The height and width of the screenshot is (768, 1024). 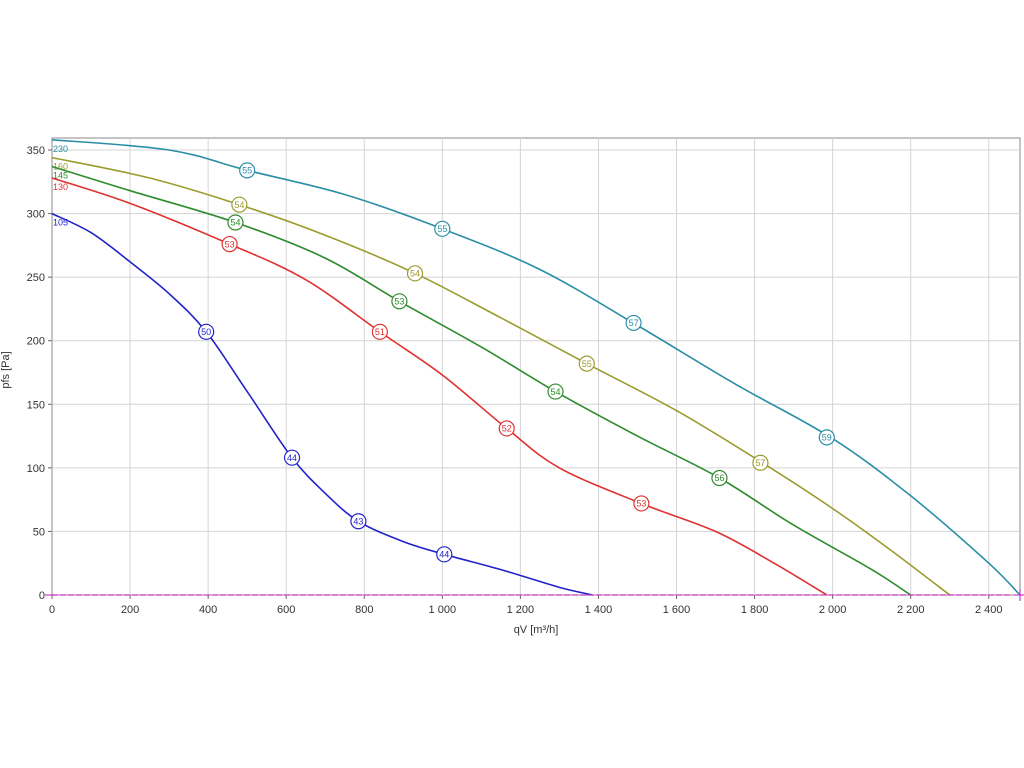 I want to click on x-tick-label: 2 400, so click(x=989, y=610).